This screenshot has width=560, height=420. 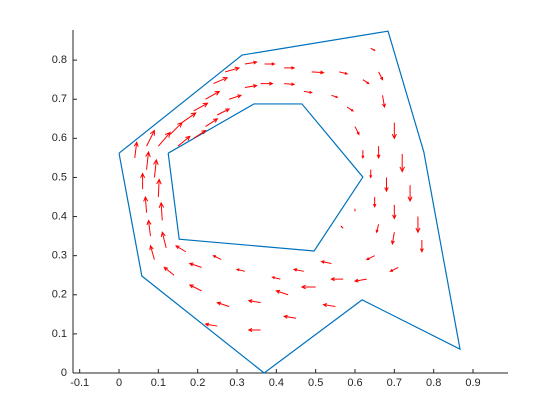 What do you see at coordinates (119, 383) in the screenshot?
I see `x-tick-label: 0` at bounding box center [119, 383].